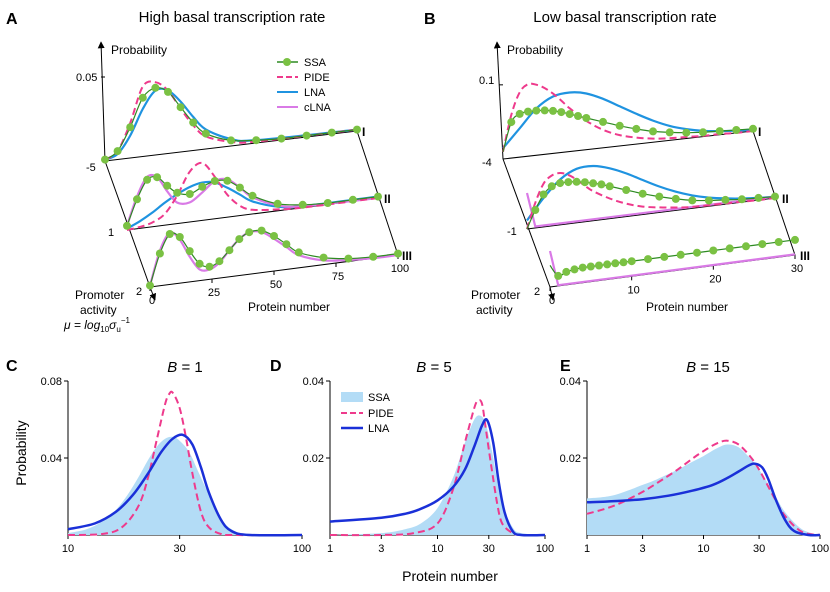 Image resolution: width=830 pixels, height=592 pixels. What do you see at coordinates (276, 366) in the screenshot?
I see `panel-d-letter: D` at bounding box center [276, 366].